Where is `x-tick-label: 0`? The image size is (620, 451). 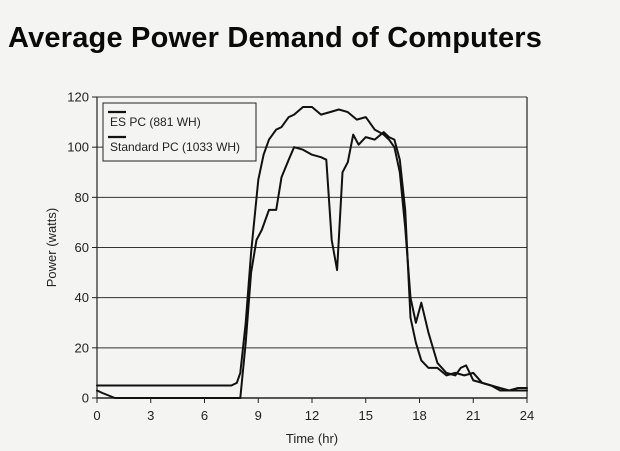
x-tick-label: 0 is located at coordinates (96, 415).